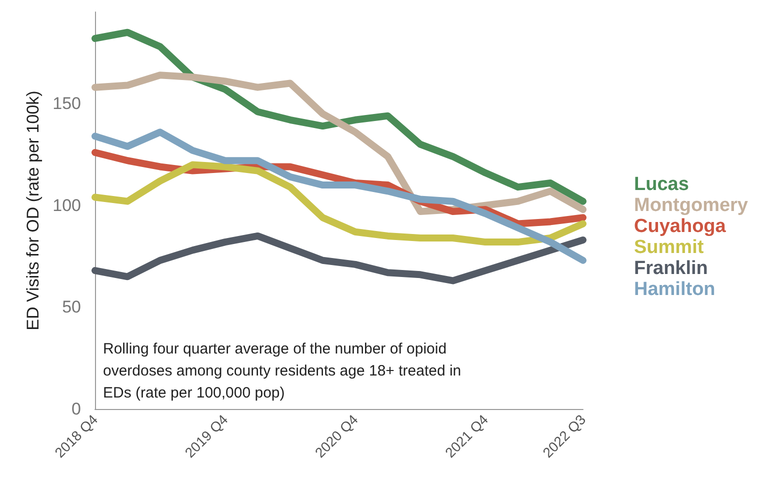  What do you see at coordinates (71, 307) in the screenshot?
I see `y-tick-label: 50` at bounding box center [71, 307].